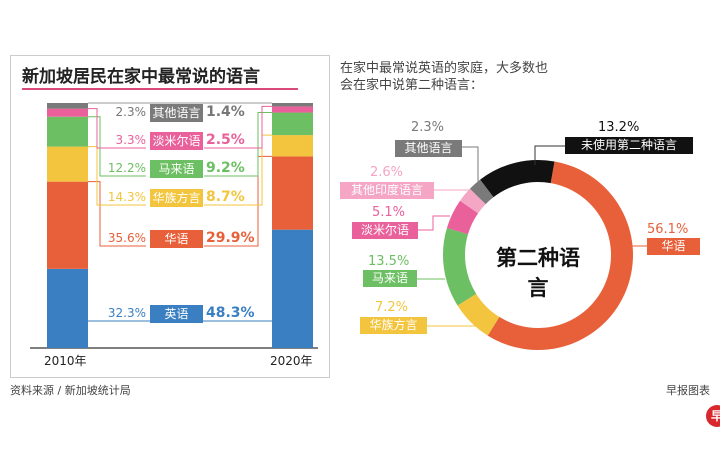  Describe the element at coordinates (117, 214) in the screenshot. I see `connector-left-华语` at that location.